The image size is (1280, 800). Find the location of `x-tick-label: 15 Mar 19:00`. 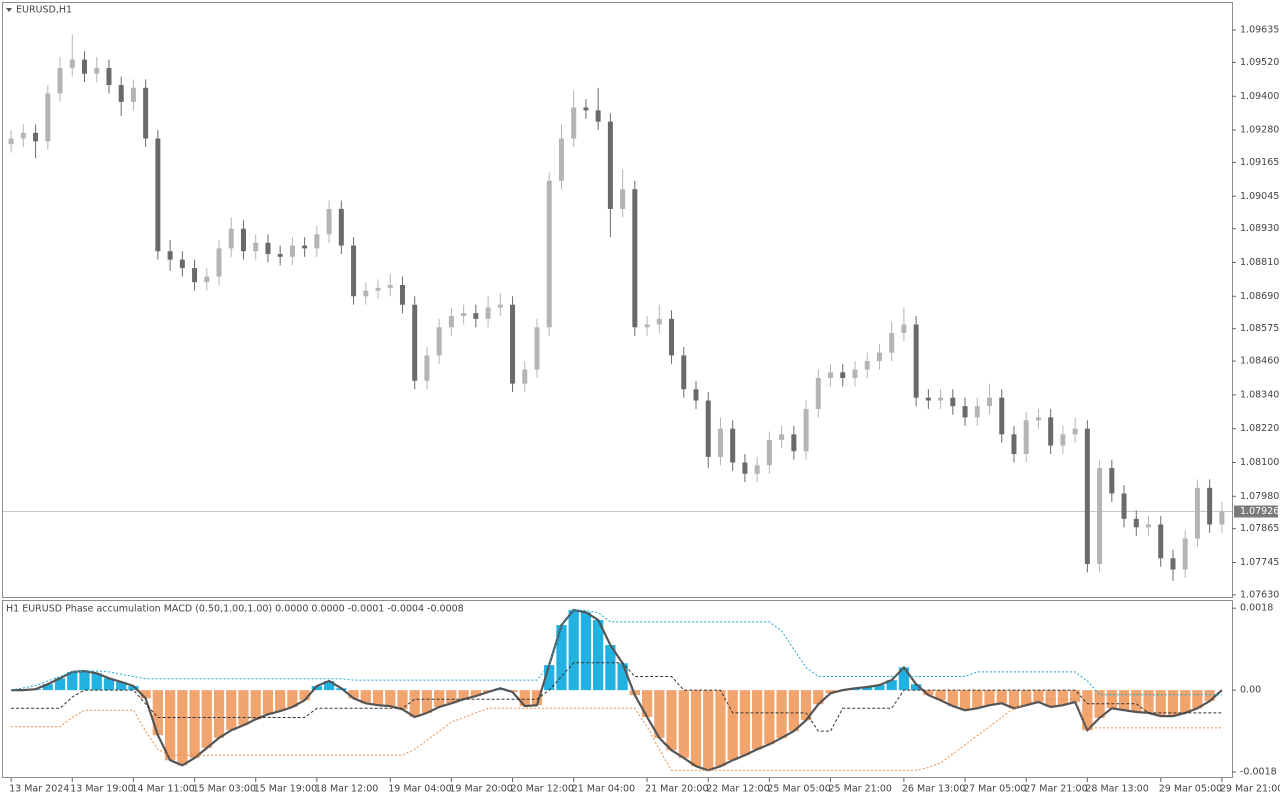

x-tick-label: 15 Mar 19:00 is located at coordinates (285, 789).